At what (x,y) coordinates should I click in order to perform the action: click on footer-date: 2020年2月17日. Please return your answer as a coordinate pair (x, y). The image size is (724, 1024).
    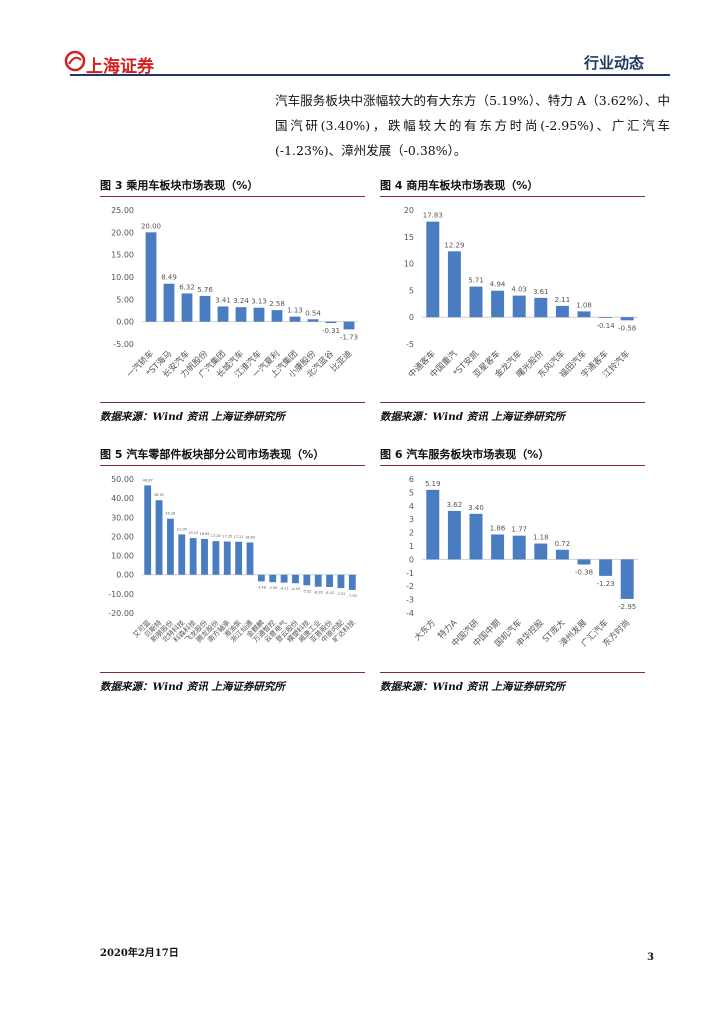
    Looking at the image, I should click on (139, 953).